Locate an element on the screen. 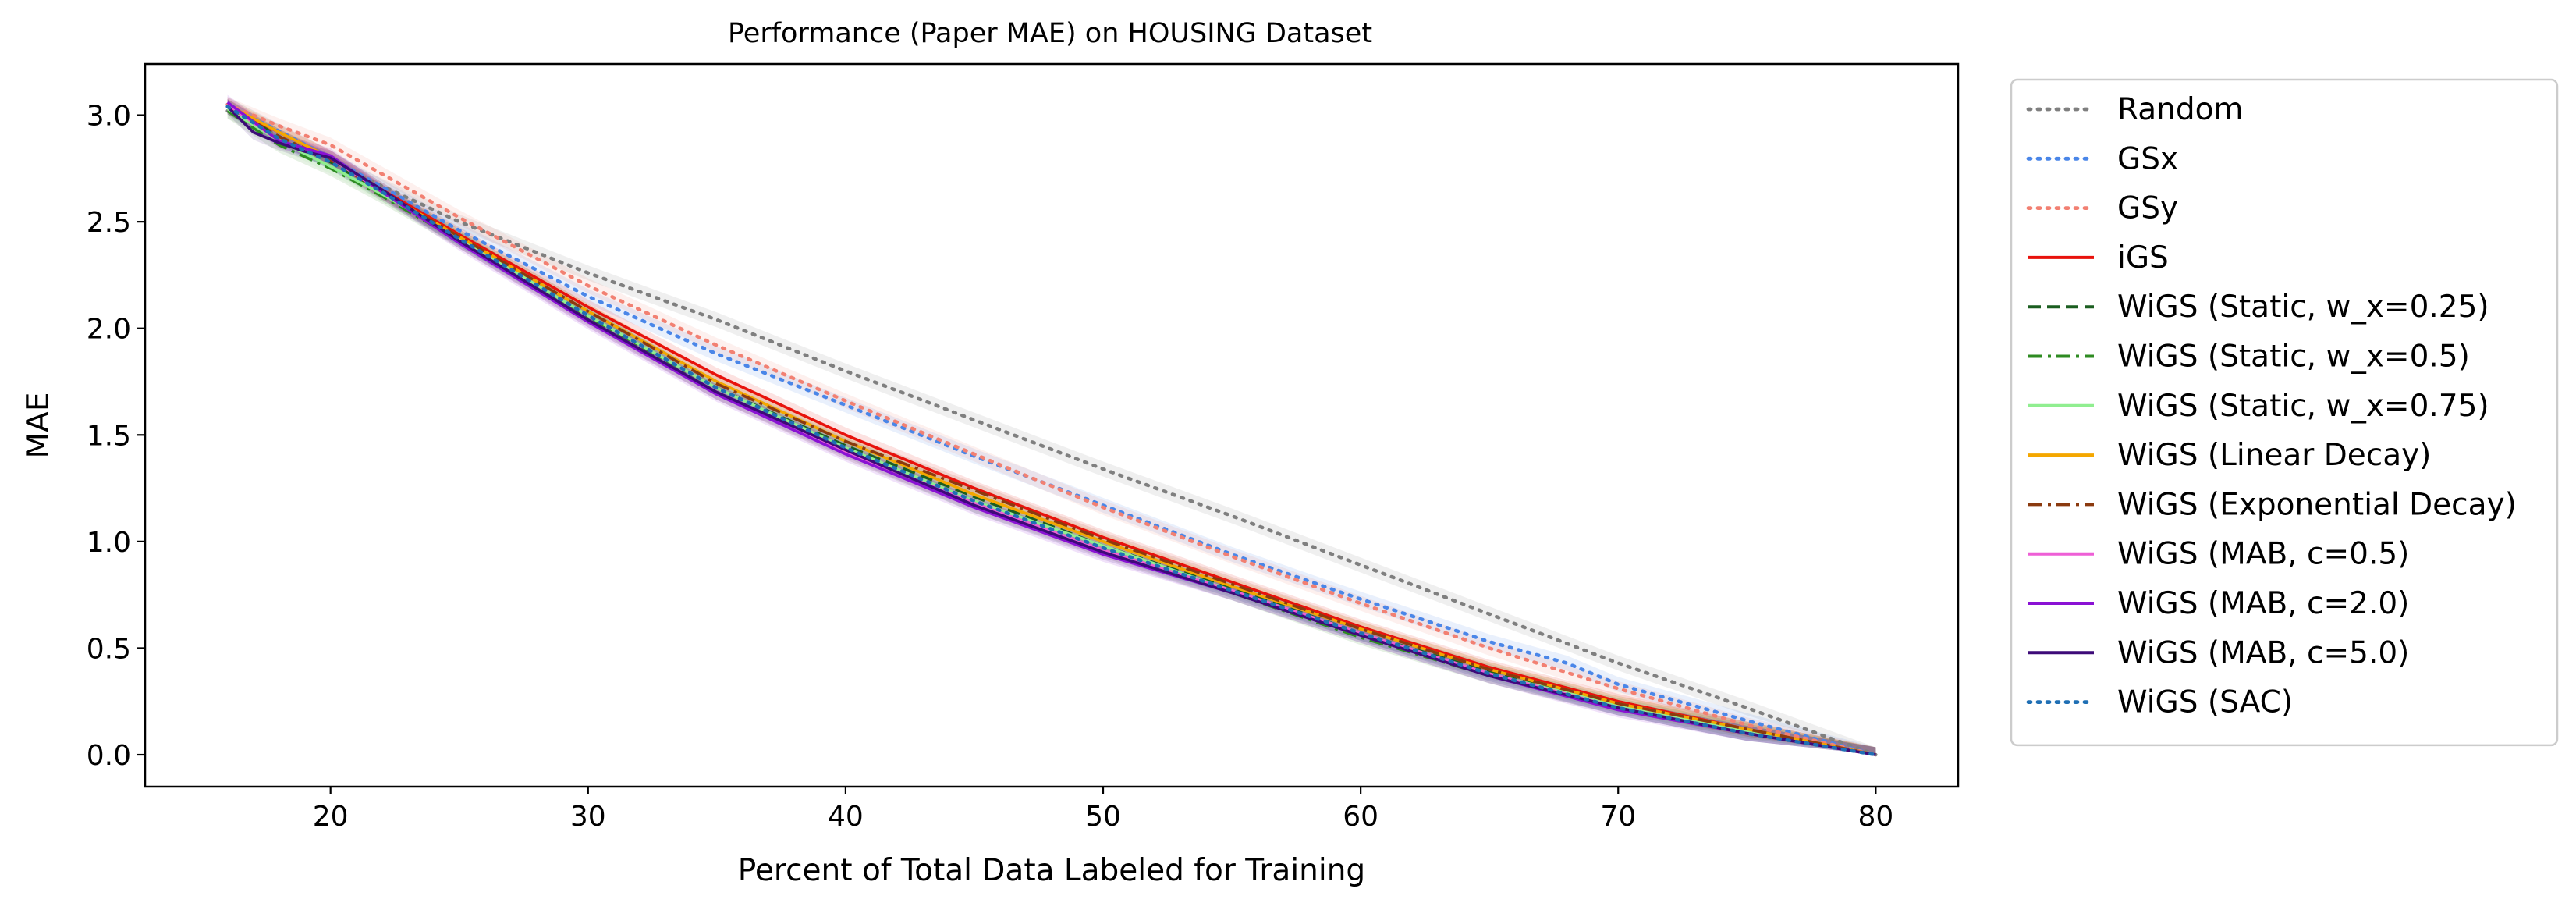 The height and width of the screenshot is (910, 2576). legend-label-igs: iGS is located at coordinates (2143, 257).